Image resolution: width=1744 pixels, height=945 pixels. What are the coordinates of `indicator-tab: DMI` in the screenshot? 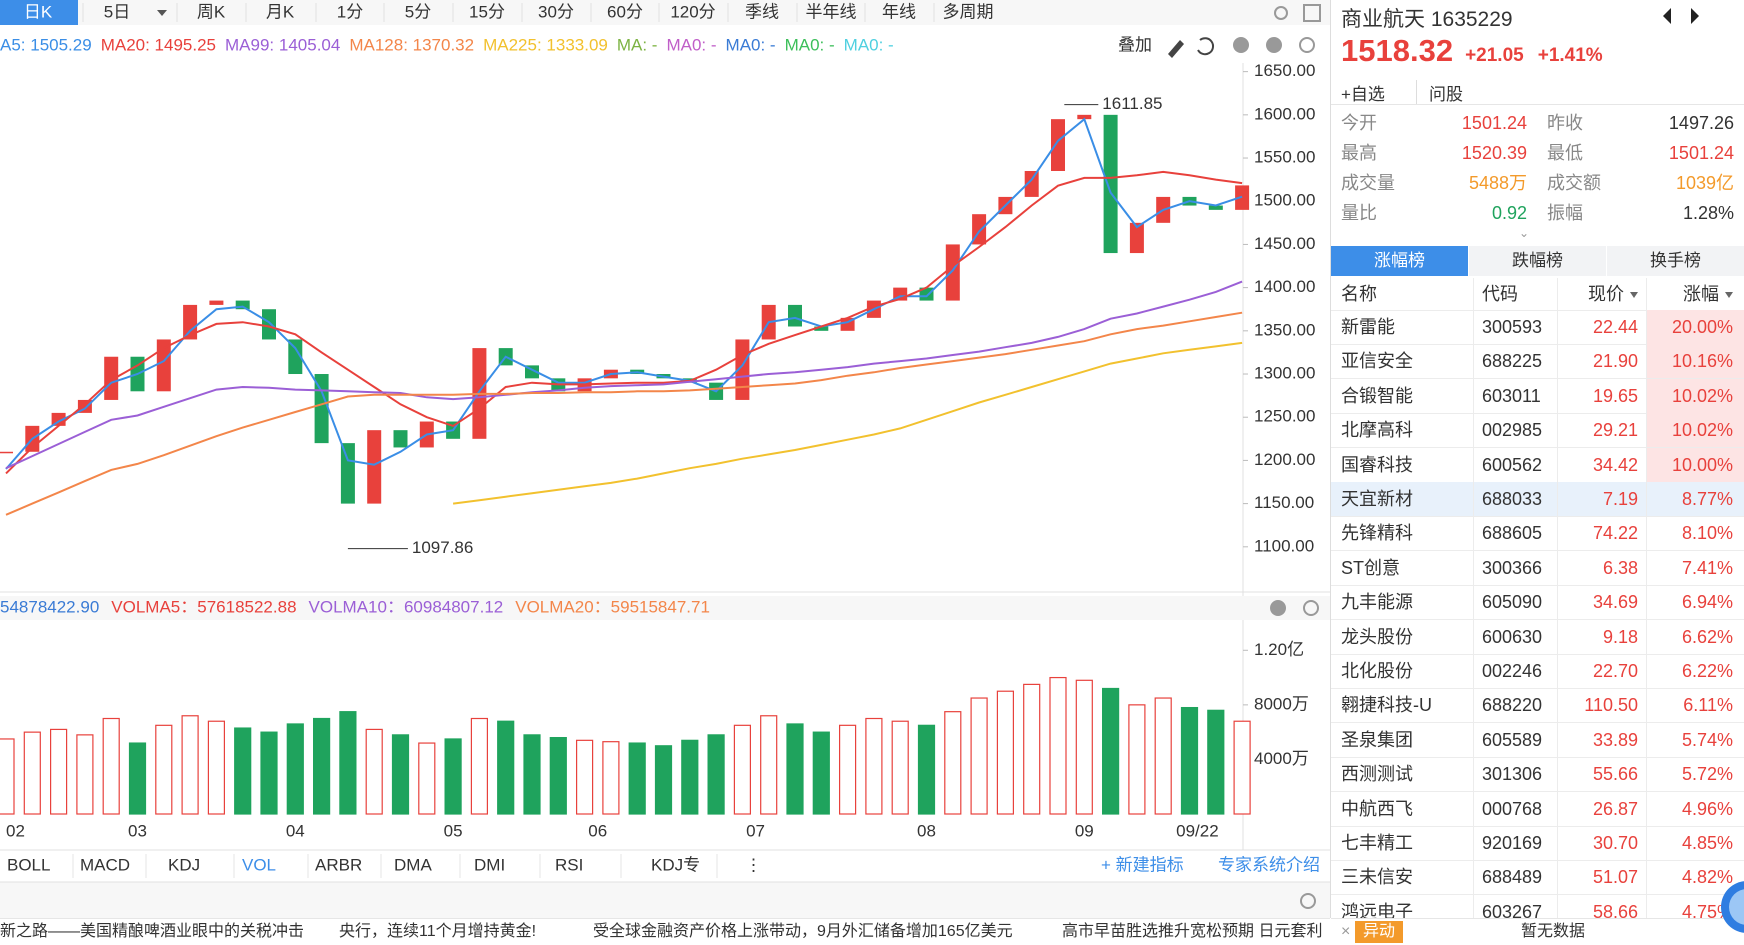 It's located at (489, 864).